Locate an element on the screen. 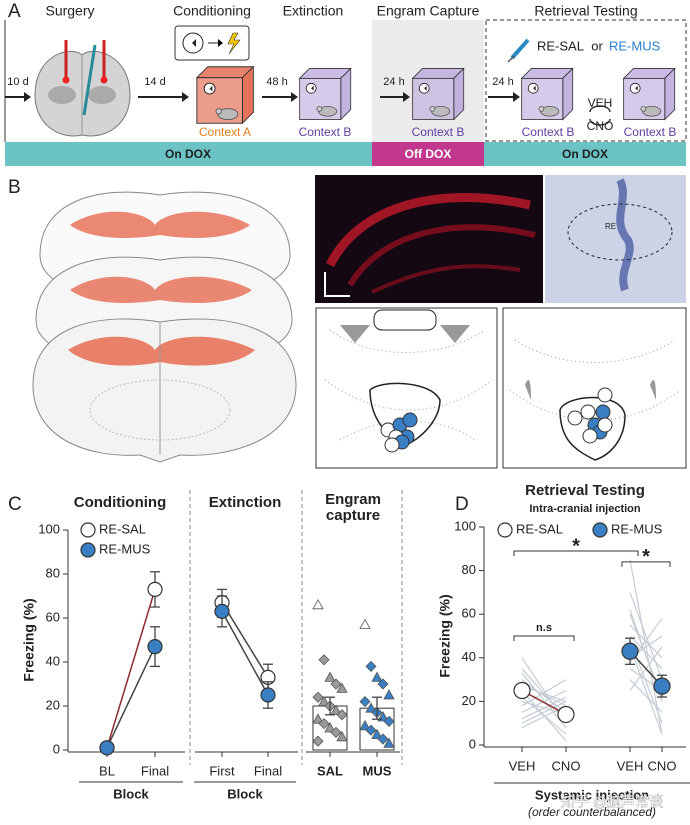 This screenshot has height=825, width=690. stage-title: Retrieval Testing is located at coordinates (585, 11).